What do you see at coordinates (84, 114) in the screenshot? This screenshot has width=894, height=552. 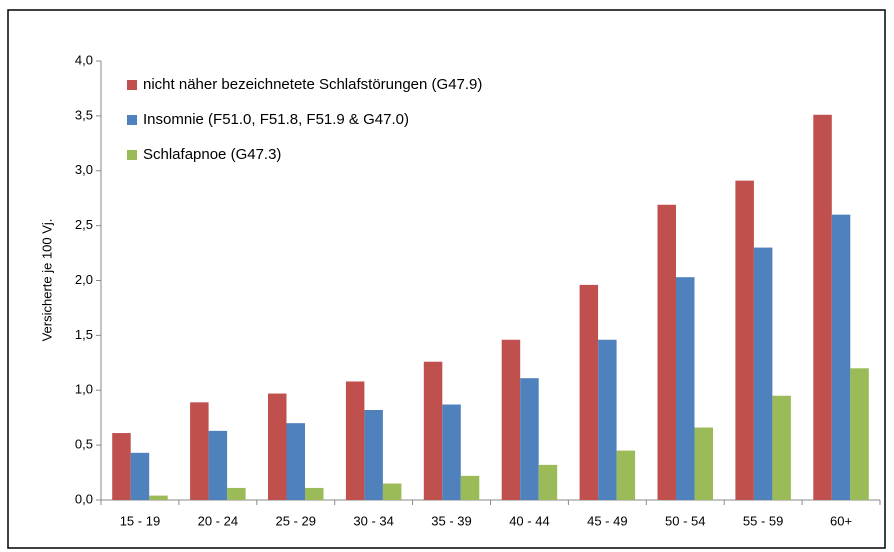 I see `y-tick-label: 3,5` at bounding box center [84, 114].